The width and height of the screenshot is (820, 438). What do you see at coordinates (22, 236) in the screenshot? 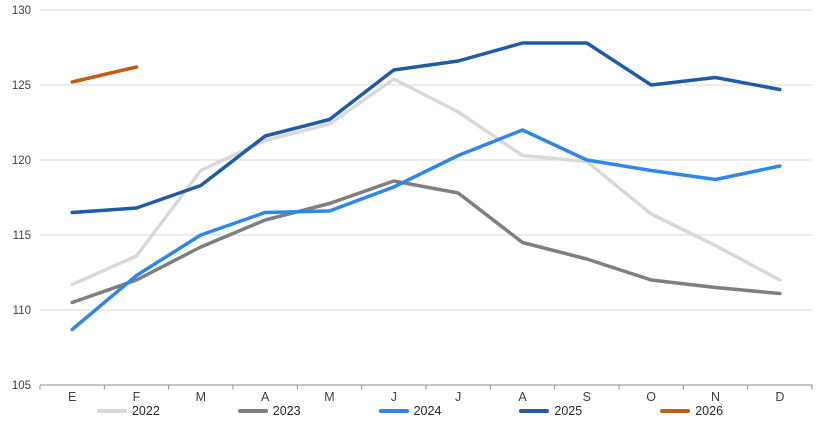
I see `y-tick-label: 115` at bounding box center [22, 236].